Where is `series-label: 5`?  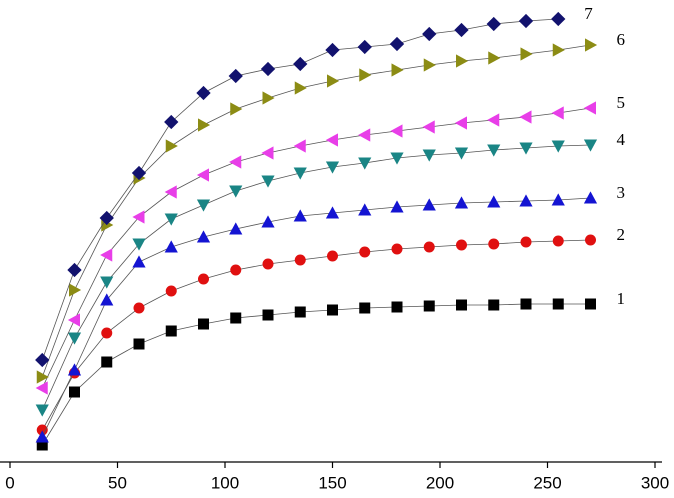 series-label: 5 is located at coordinates (621, 102).